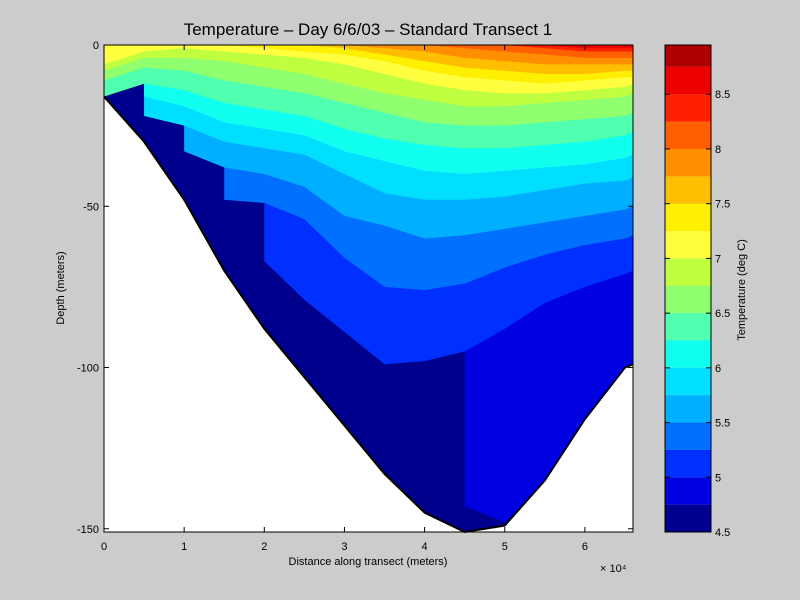 This screenshot has width=800, height=600. Describe the element at coordinates (722, 95) in the screenshot. I see `colorbar-tick-label: 8.5` at that location.